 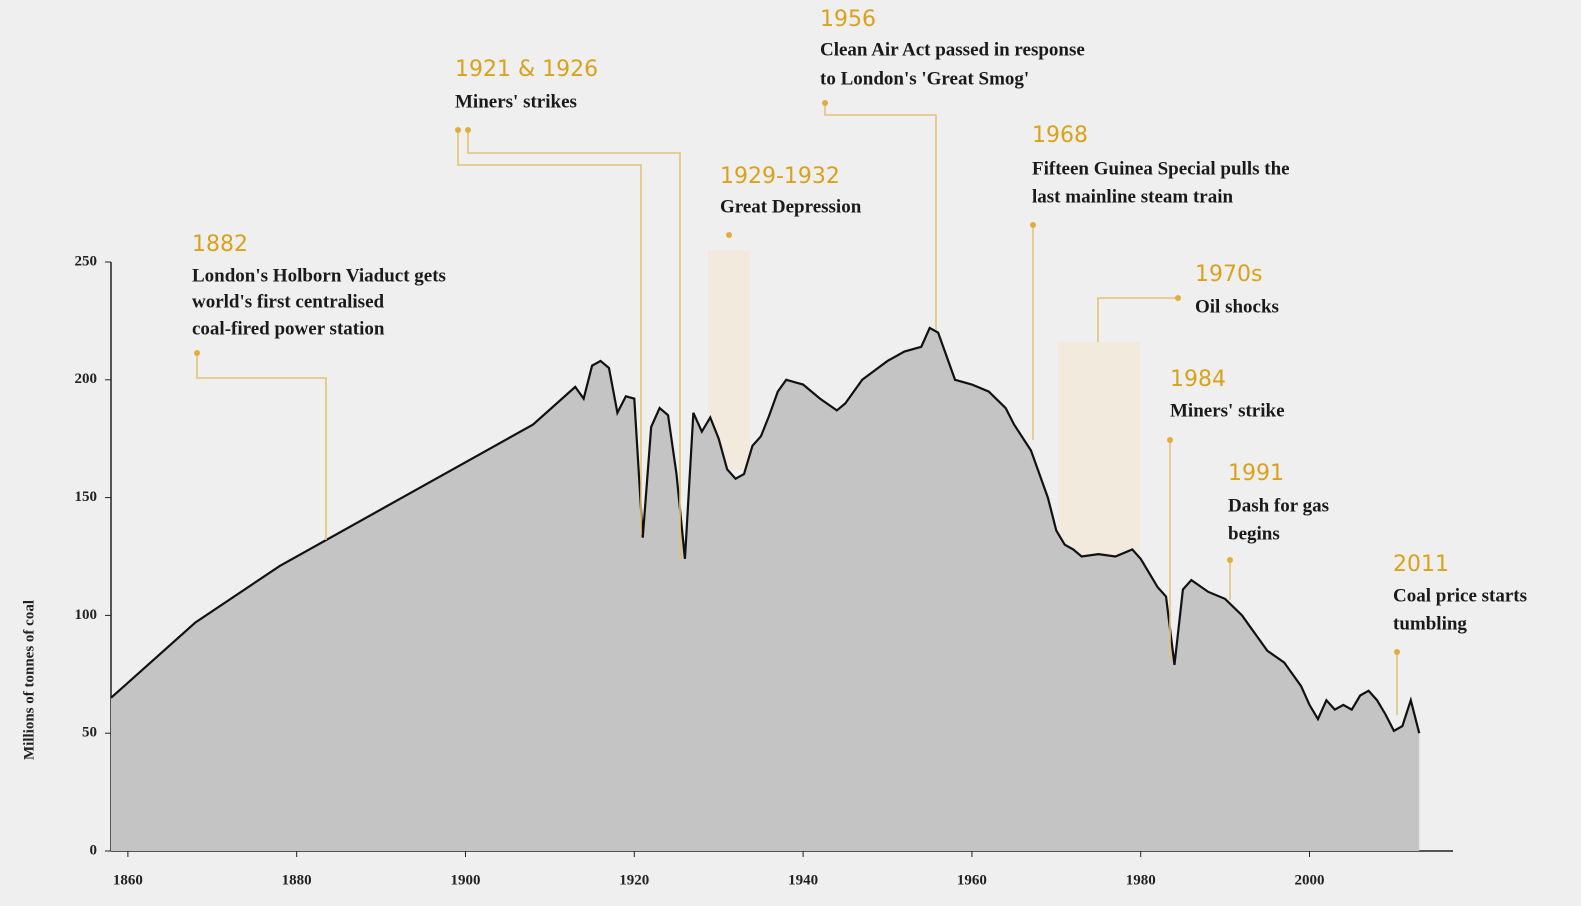 I want to click on y-tick-label: 250, so click(x=86, y=261).